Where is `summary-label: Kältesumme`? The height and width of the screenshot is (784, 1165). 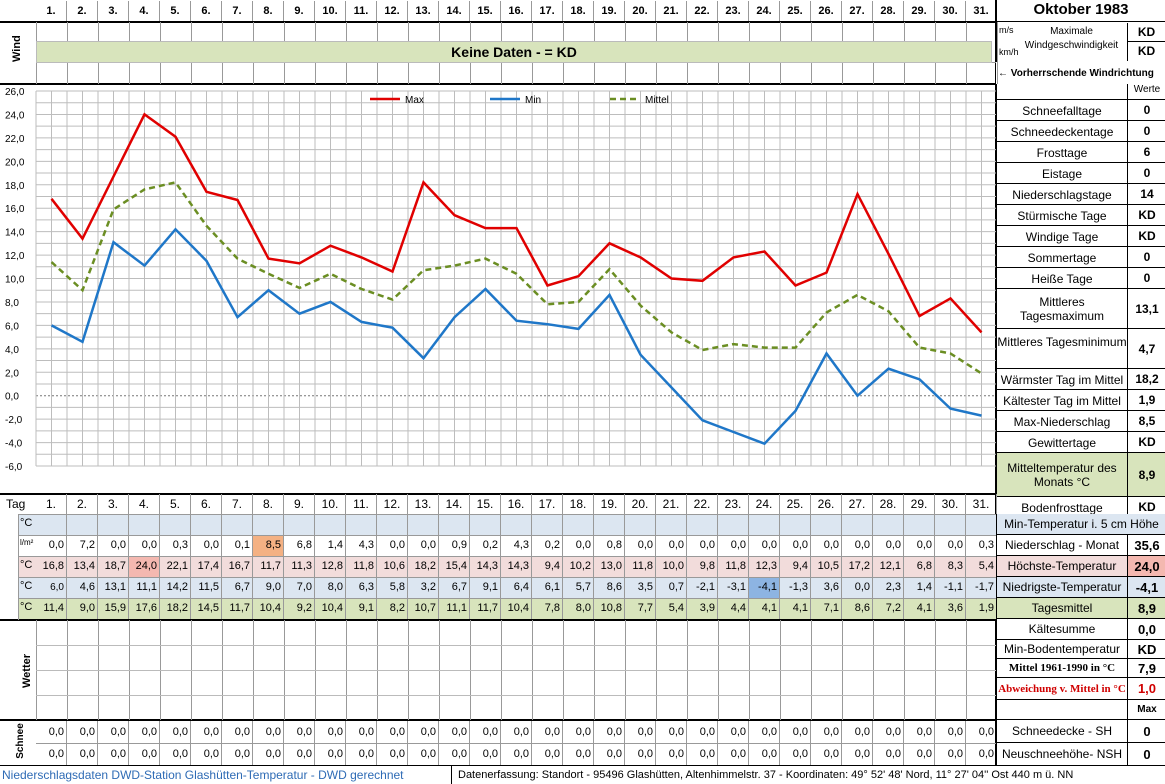 summary-label: Kältesumme is located at coordinates (1062, 629).